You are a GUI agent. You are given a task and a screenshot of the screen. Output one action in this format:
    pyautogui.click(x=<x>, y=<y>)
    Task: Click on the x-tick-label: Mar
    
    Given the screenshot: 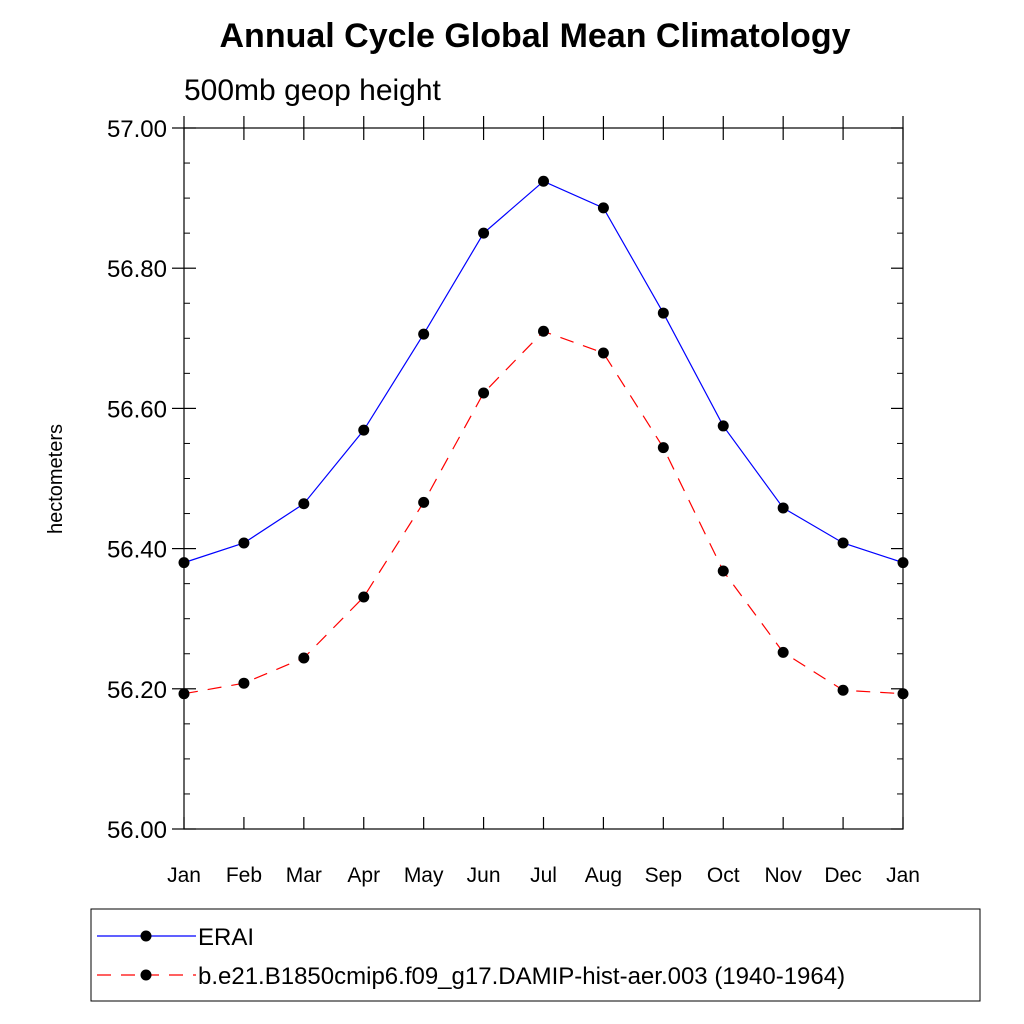 What is the action you would take?
    pyautogui.click(x=304, y=875)
    